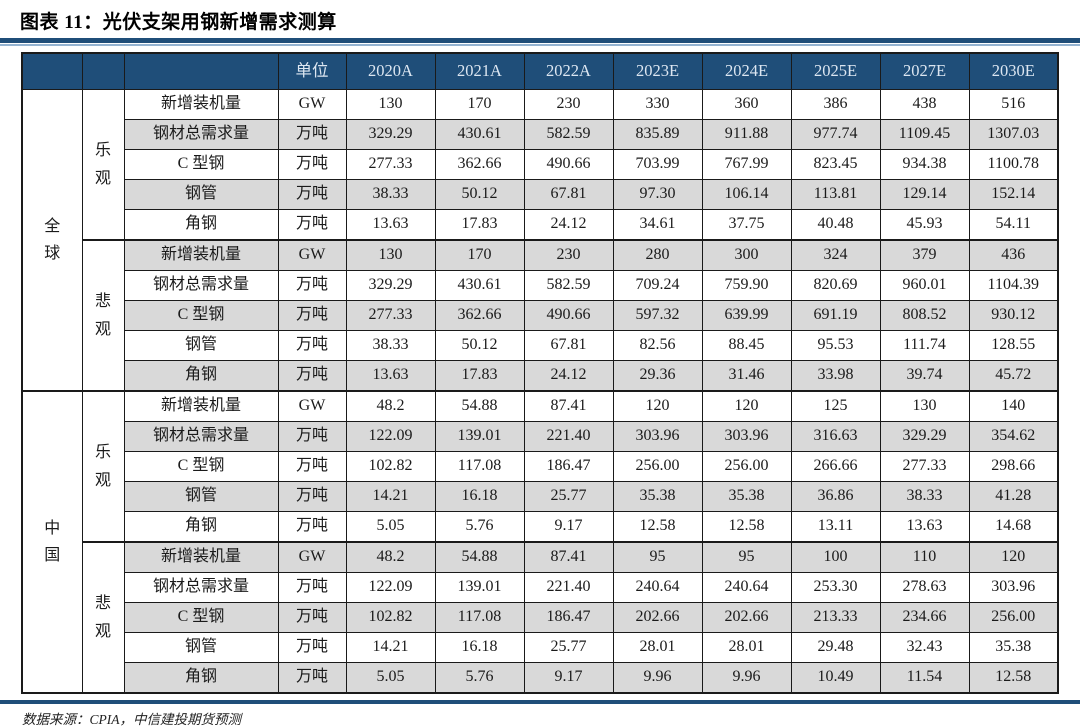  What do you see at coordinates (924, 194) in the screenshot?
I see `value-cell: 129.14` at bounding box center [924, 194].